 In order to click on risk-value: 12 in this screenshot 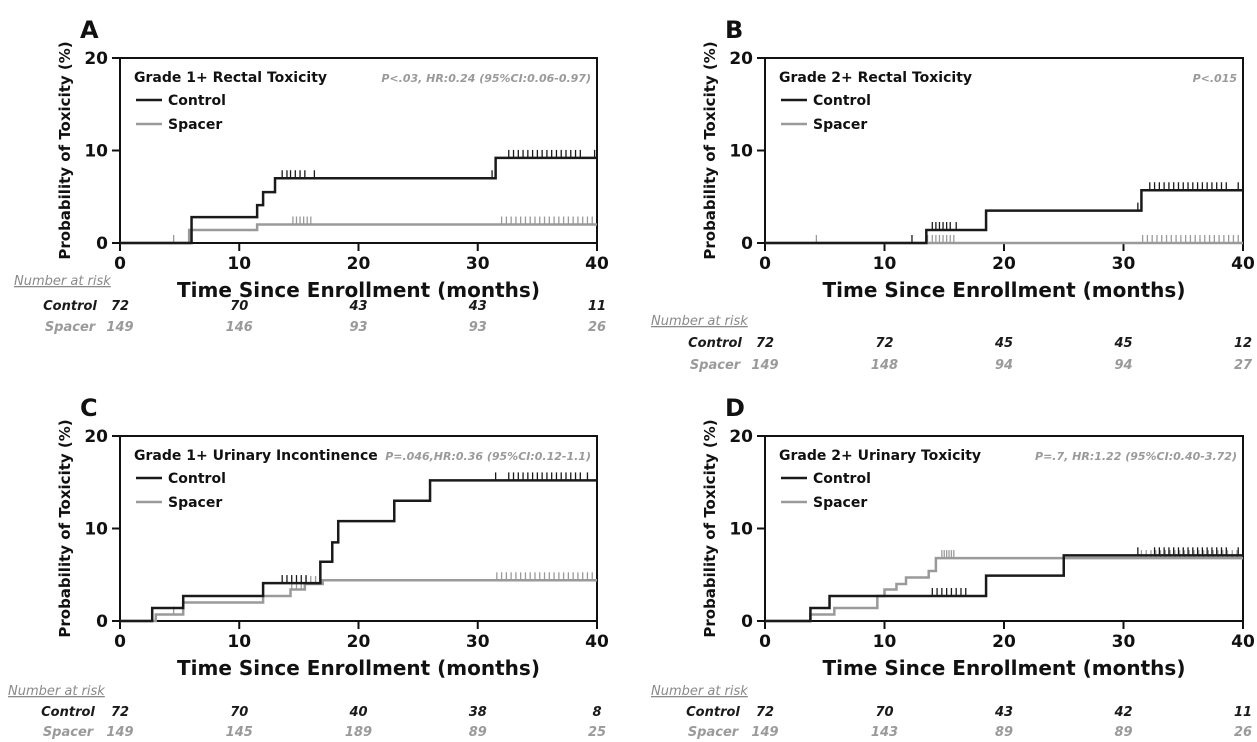, I will do `click(1243, 343)`.